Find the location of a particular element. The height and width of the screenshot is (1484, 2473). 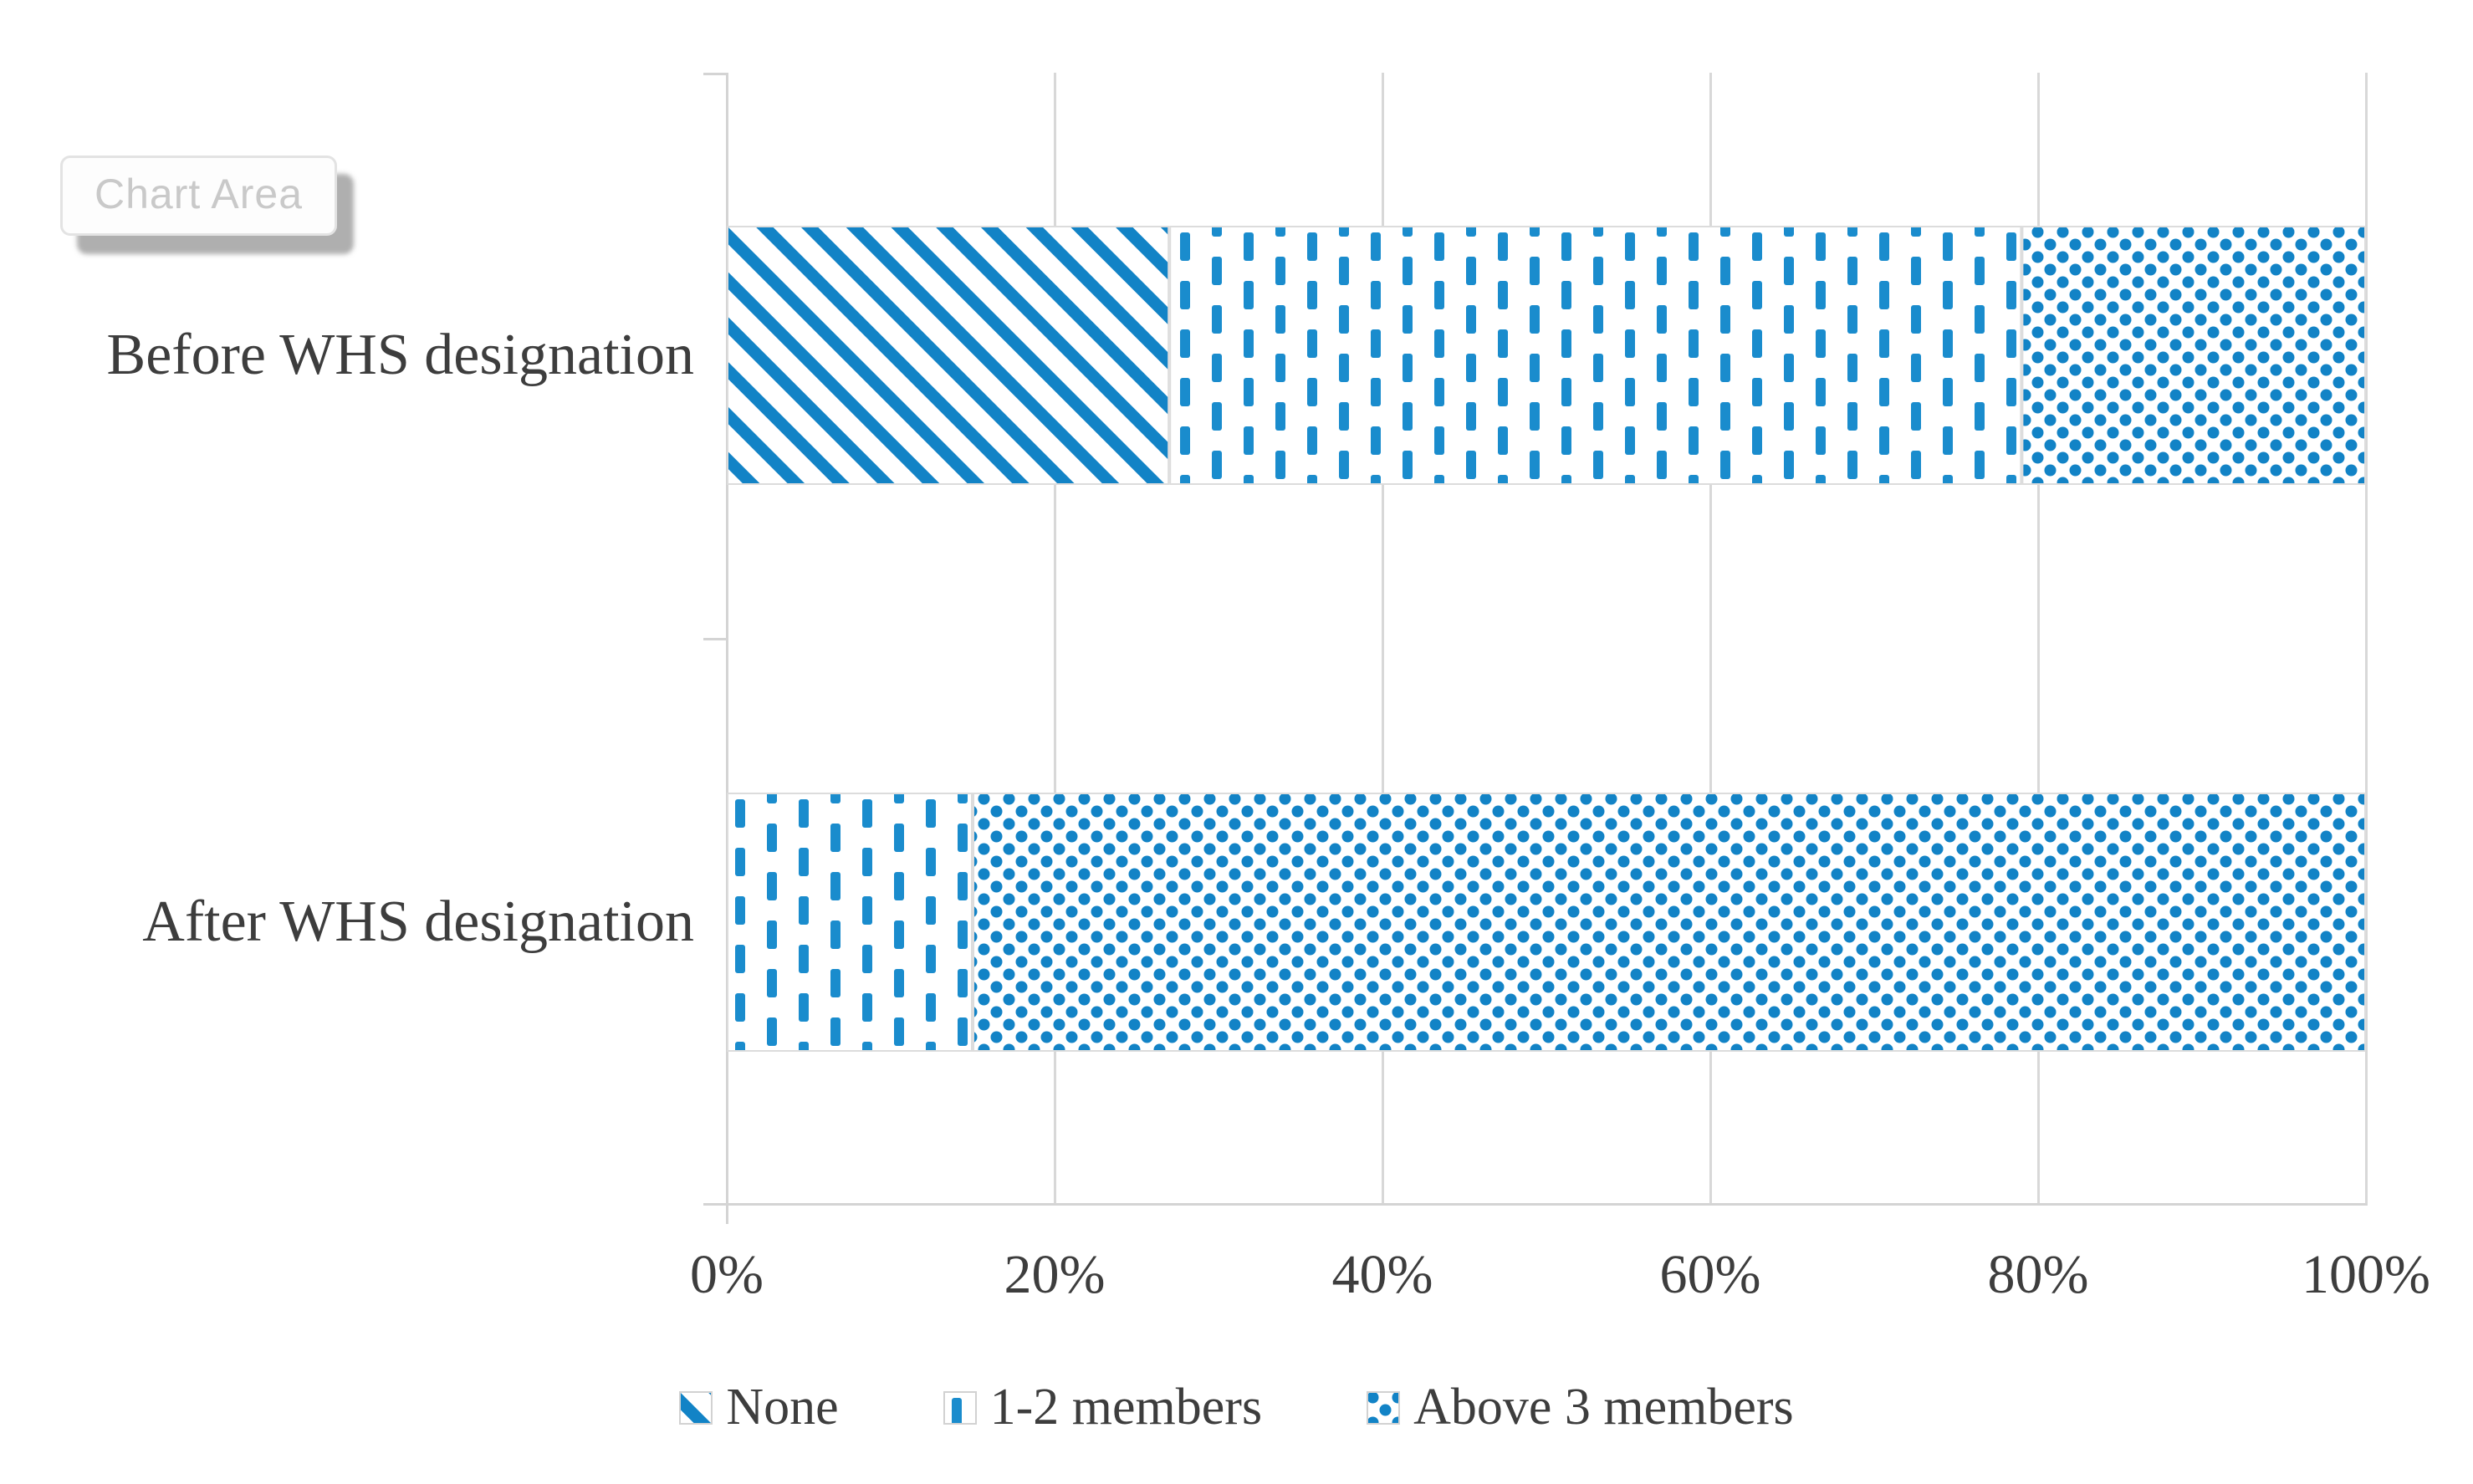

x-axis-labels: 0% 20% 40% 60% 80% 100% is located at coordinates (1560, 1280).